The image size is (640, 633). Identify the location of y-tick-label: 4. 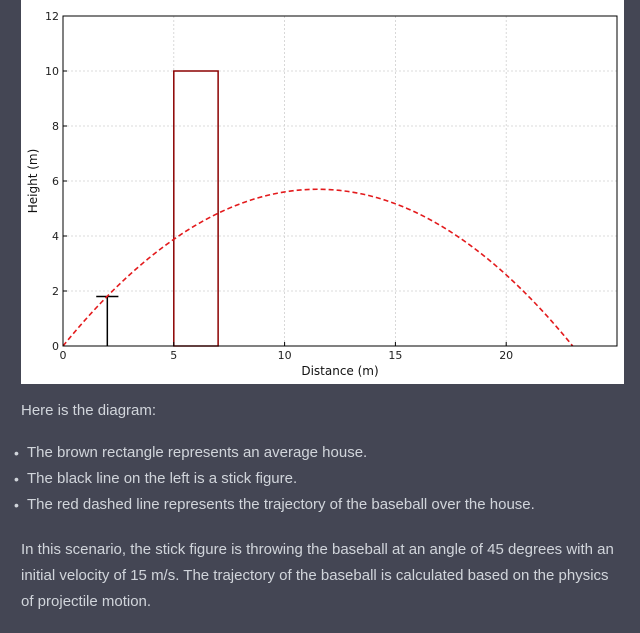
(55, 236).